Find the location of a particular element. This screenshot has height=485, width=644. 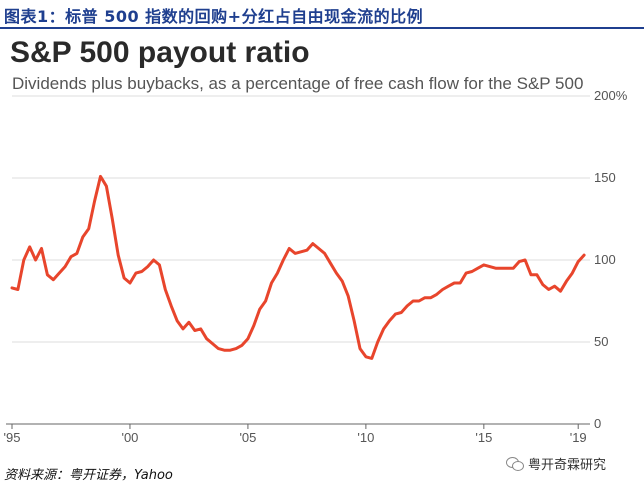

x-tick-label: '15 is located at coordinates (483, 437).